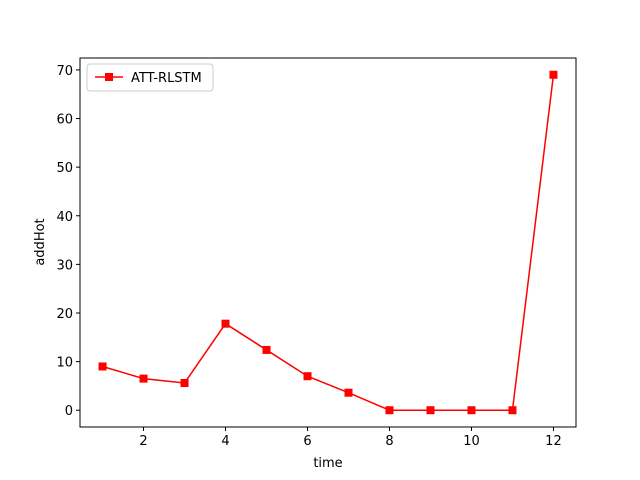 Image resolution: width=640 pixels, height=480 pixels. I want to click on x-tick-label: 10, so click(471, 441).